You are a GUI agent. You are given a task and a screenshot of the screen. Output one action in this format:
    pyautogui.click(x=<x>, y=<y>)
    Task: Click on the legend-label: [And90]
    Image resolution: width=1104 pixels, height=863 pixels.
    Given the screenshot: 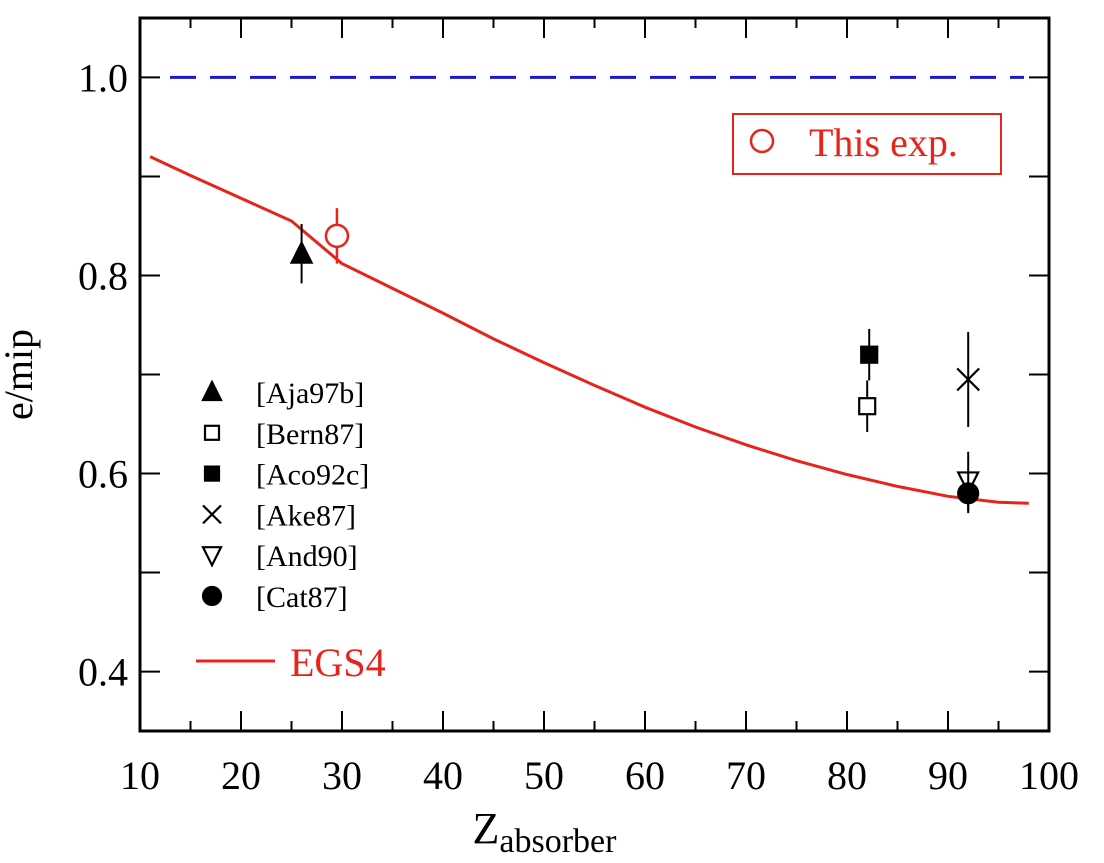 What is the action you would take?
    pyautogui.click(x=307, y=556)
    